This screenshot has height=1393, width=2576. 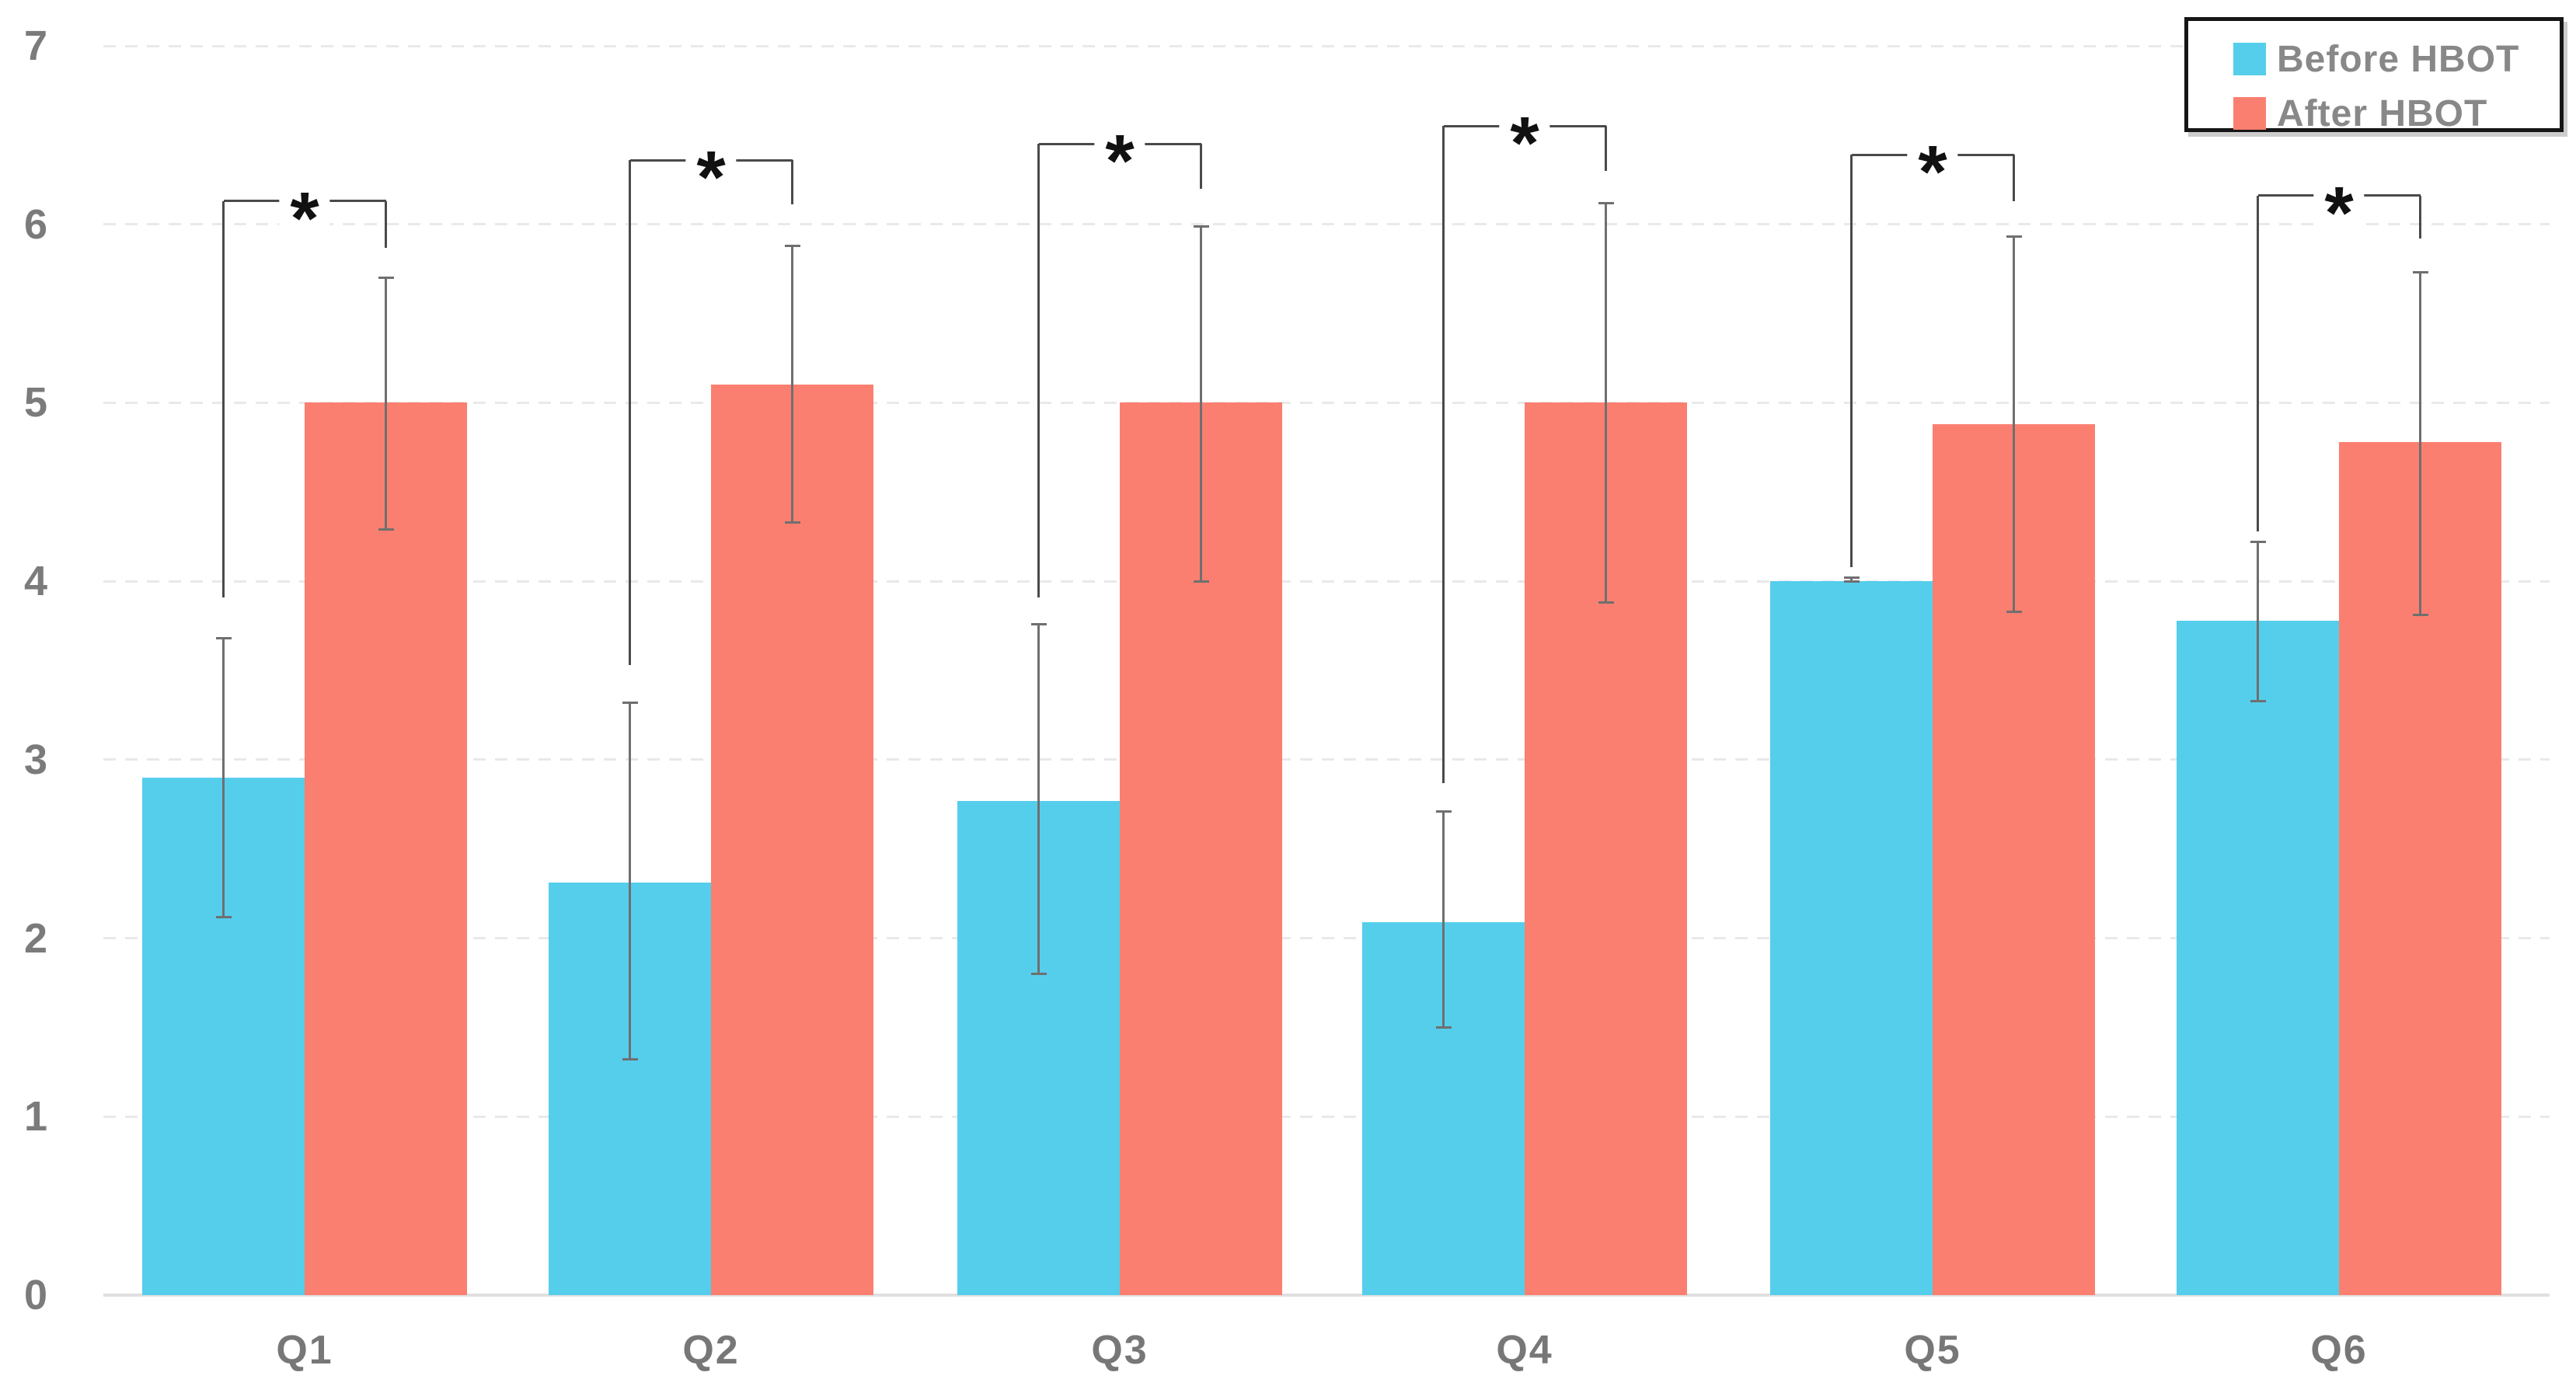 What do you see at coordinates (35, 581) in the screenshot?
I see `y-tick-label-4: 4` at bounding box center [35, 581].